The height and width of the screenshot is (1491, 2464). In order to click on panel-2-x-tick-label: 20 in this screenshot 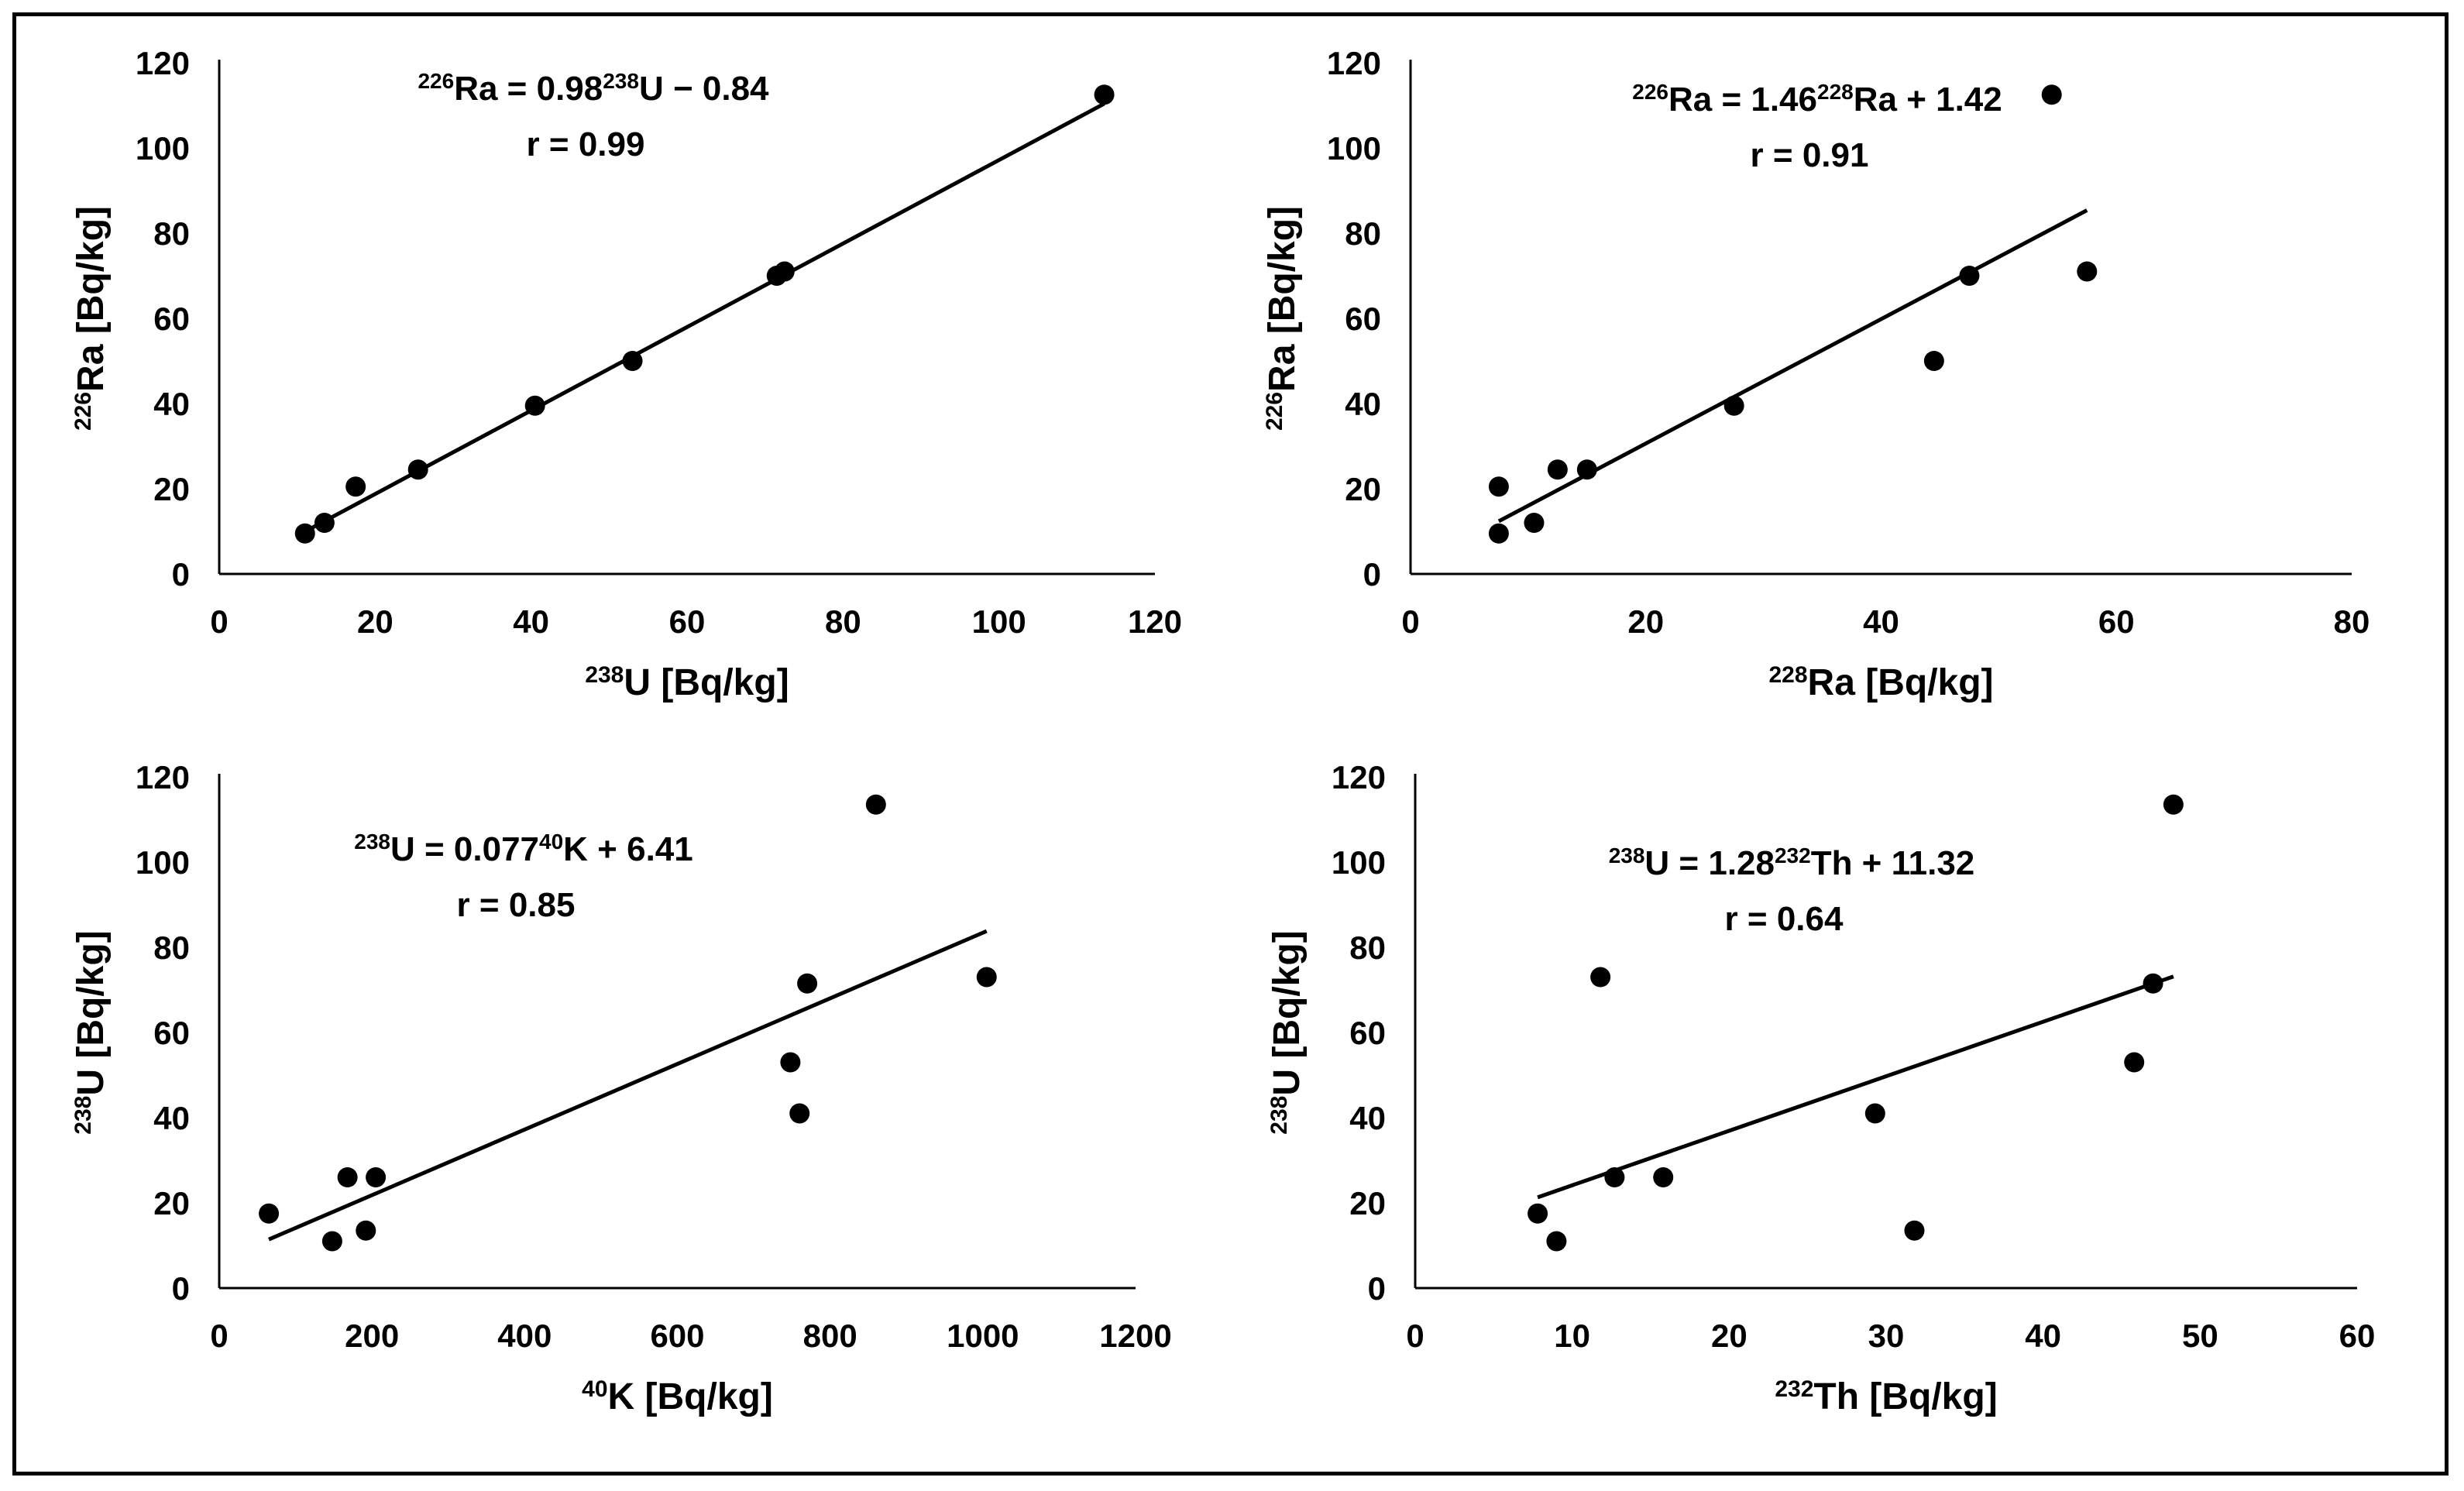, I will do `click(1646, 621)`.